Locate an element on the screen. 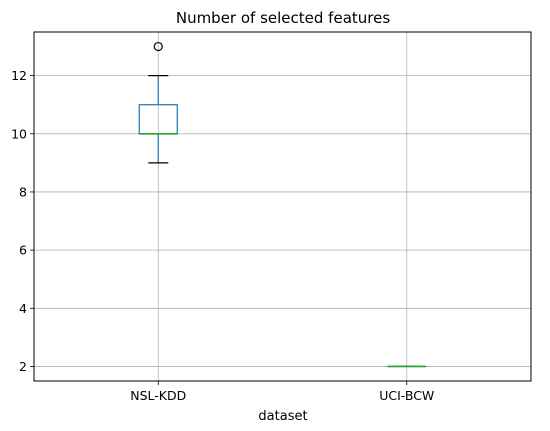 Image resolution: width=550 pixels, height=431 pixels. x-axis-ticks: NSL-KDD UCI-BCW is located at coordinates (282, 392).